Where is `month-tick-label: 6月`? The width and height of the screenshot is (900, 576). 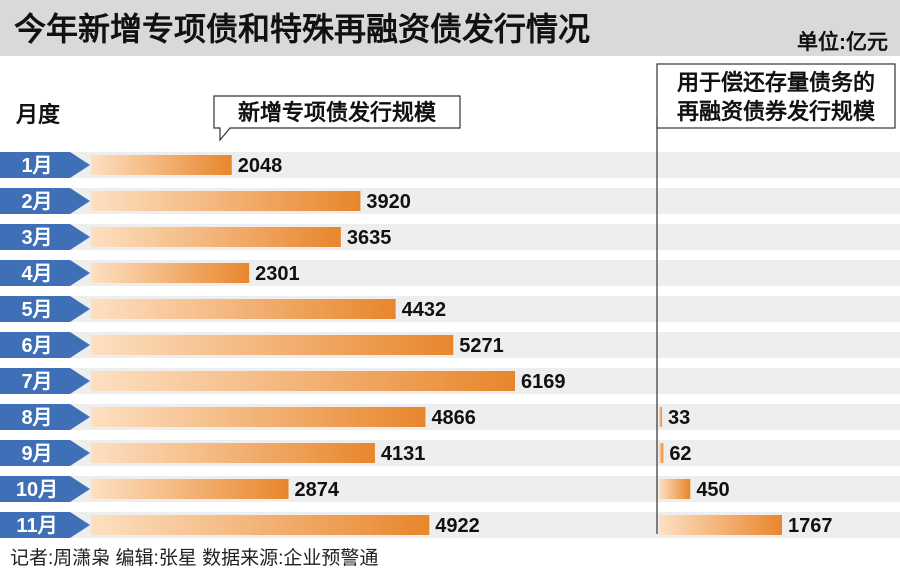 month-tick-label: 6月 is located at coordinates (36, 346).